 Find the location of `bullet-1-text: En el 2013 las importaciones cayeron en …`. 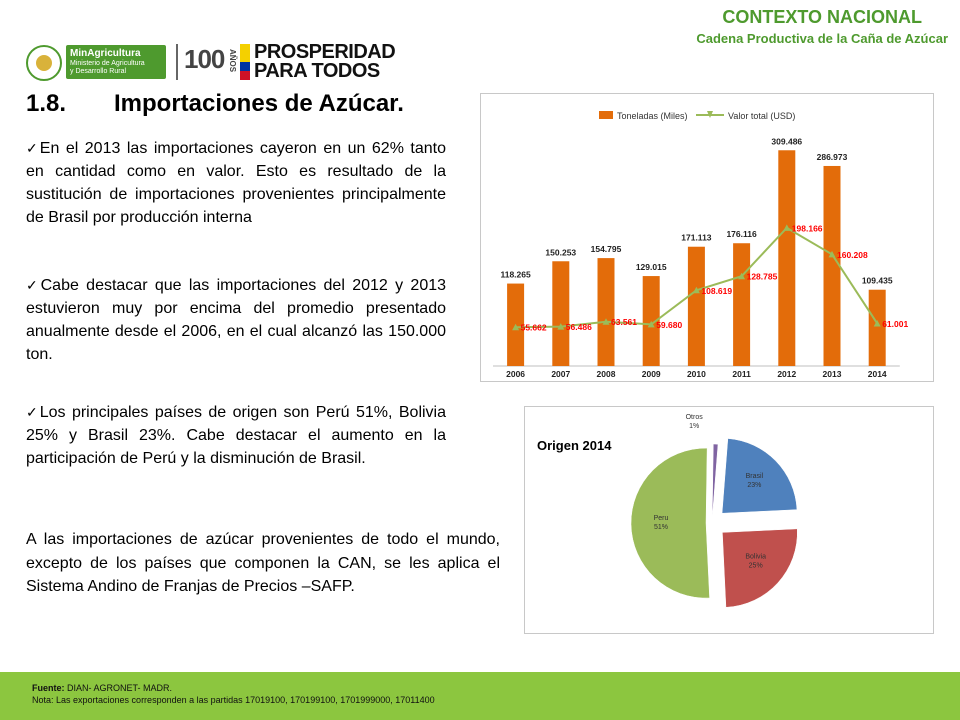

bullet-1-text: En el 2013 las importaciones cayeron en … is located at coordinates (236, 183).